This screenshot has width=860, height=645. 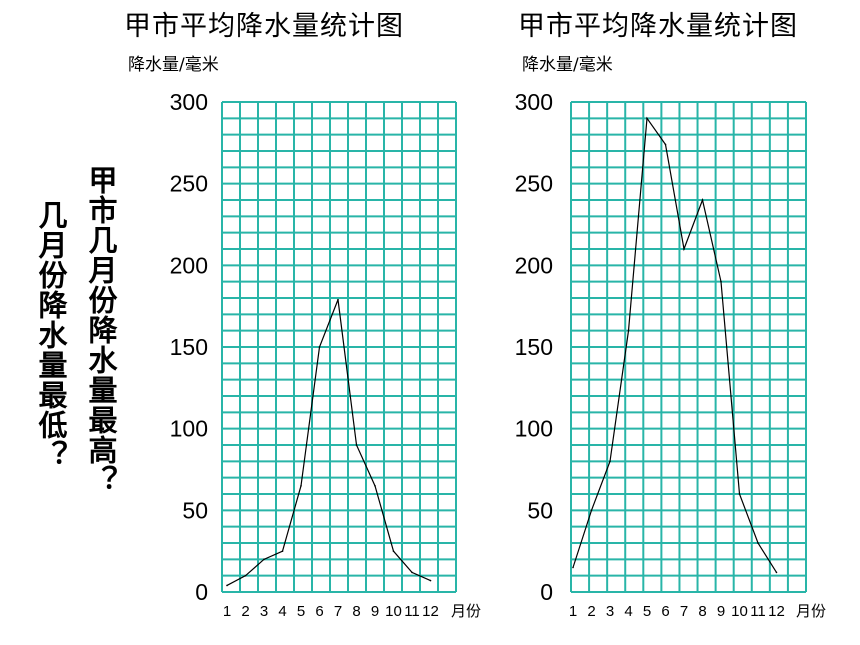 I want to click on y-axis-label-right: 降水量/毫米, so click(x=567, y=65).